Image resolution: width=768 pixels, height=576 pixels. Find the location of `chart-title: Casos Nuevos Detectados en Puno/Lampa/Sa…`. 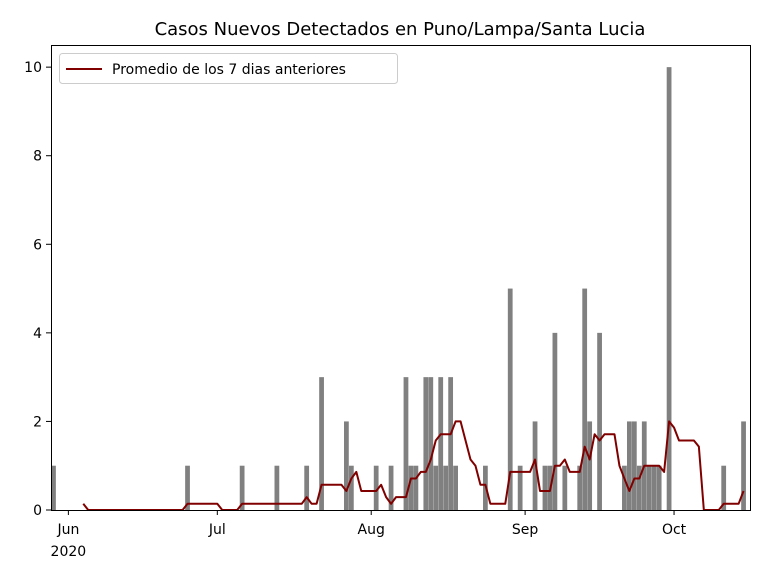

chart-title: Casos Nuevos Detectados en Puno/Lampa/Sa… is located at coordinates (400, 29).